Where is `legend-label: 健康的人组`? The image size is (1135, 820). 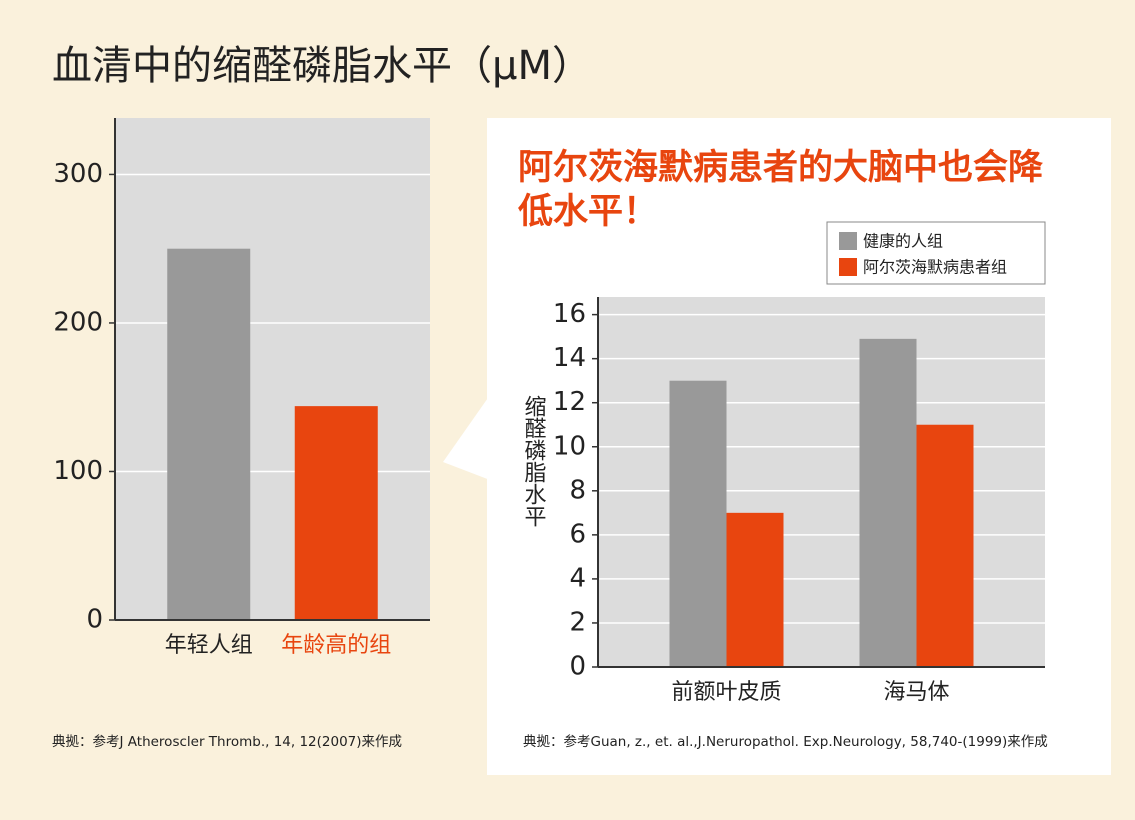 legend-label: 健康的人组 is located at coordinates (903, 241).